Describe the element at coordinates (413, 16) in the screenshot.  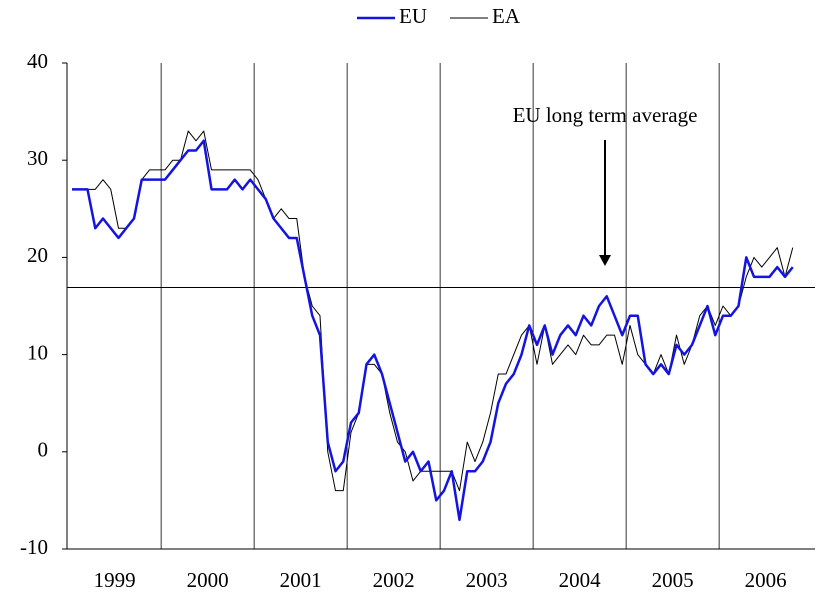
I see `legend-label: EU` at that location.